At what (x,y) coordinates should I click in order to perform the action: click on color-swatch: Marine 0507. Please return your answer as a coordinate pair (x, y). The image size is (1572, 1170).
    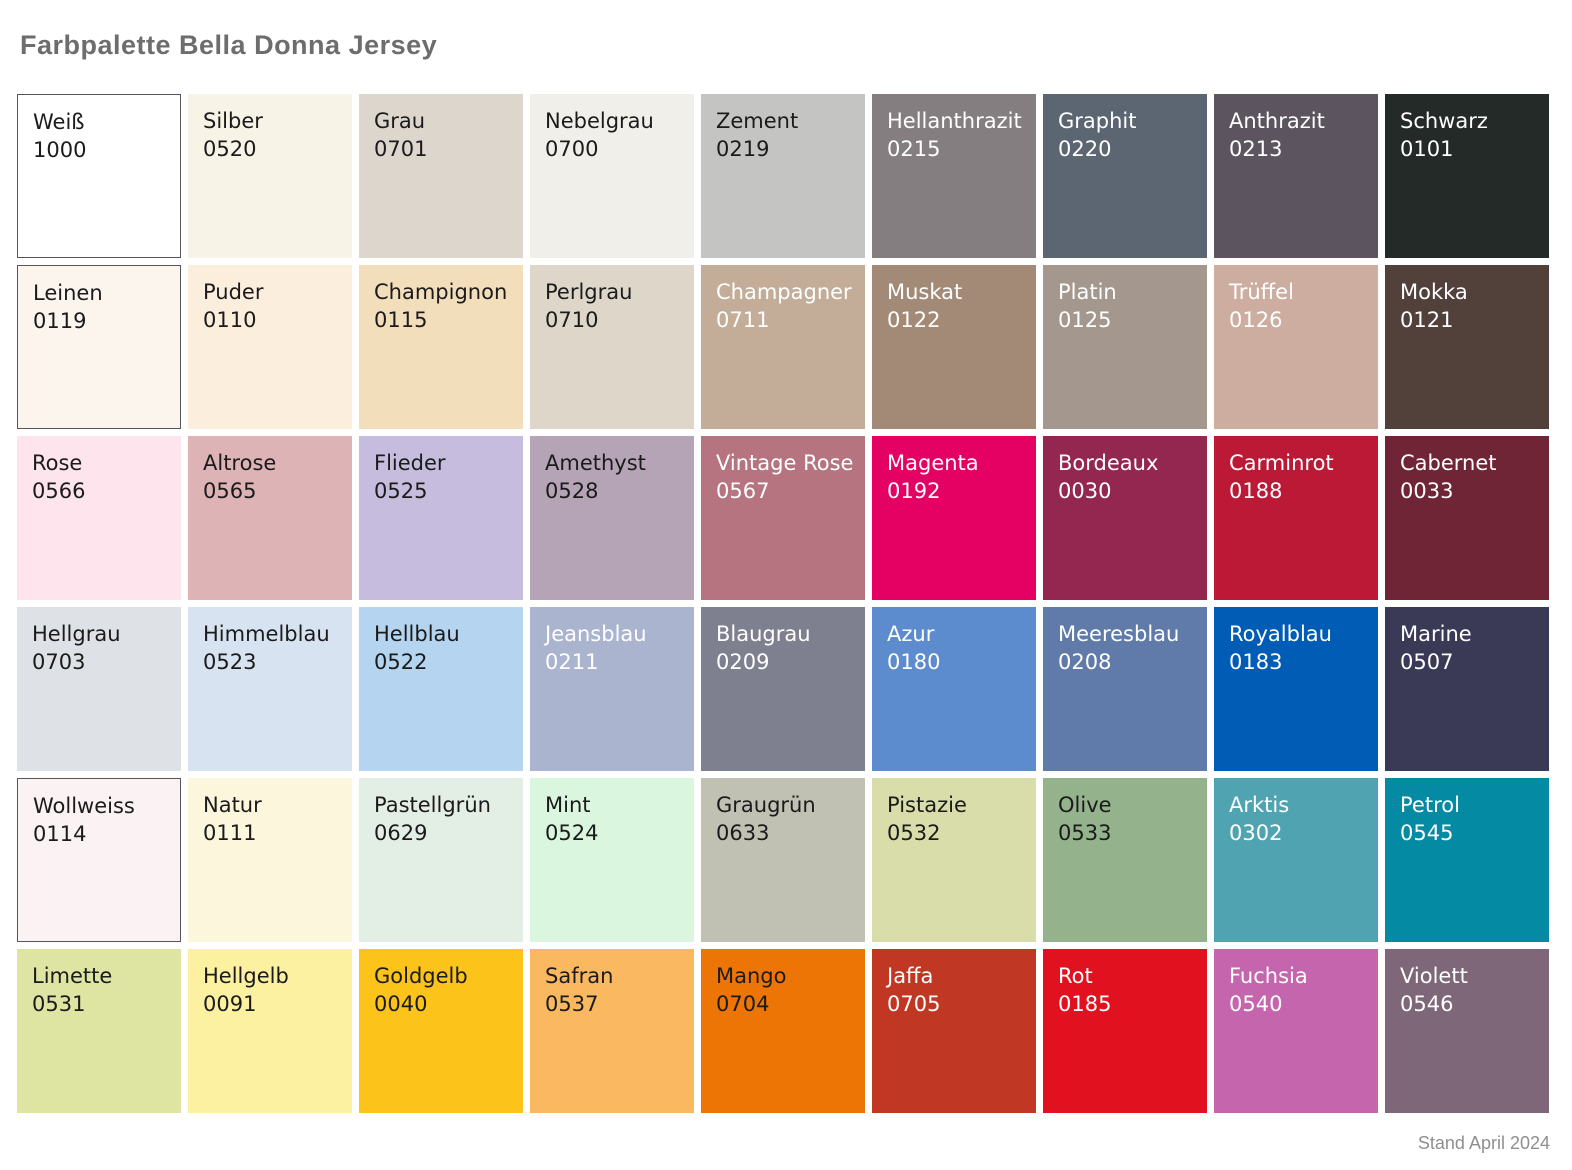
    Looking at the image, I should click on (1467, 689).